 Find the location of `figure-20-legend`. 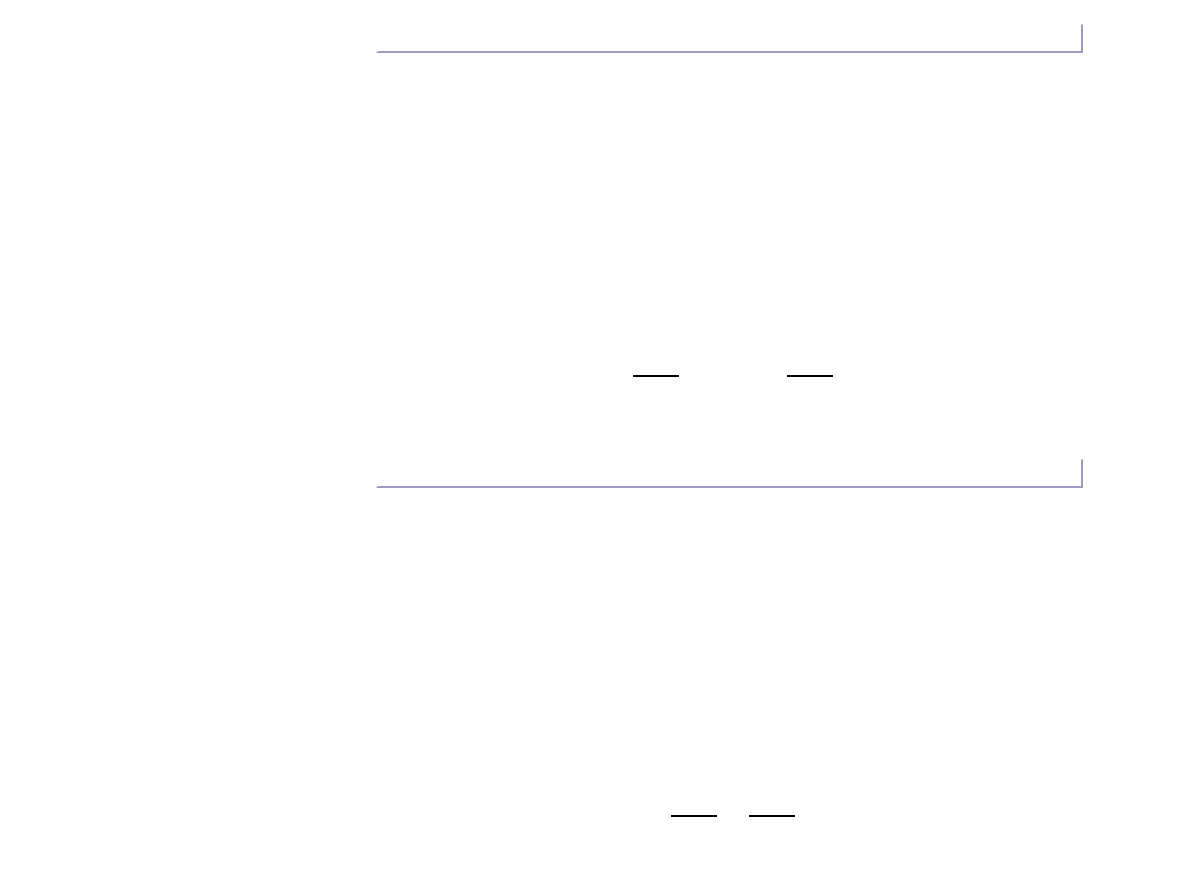

figure-20-legend is located at coordinates (737, 807).